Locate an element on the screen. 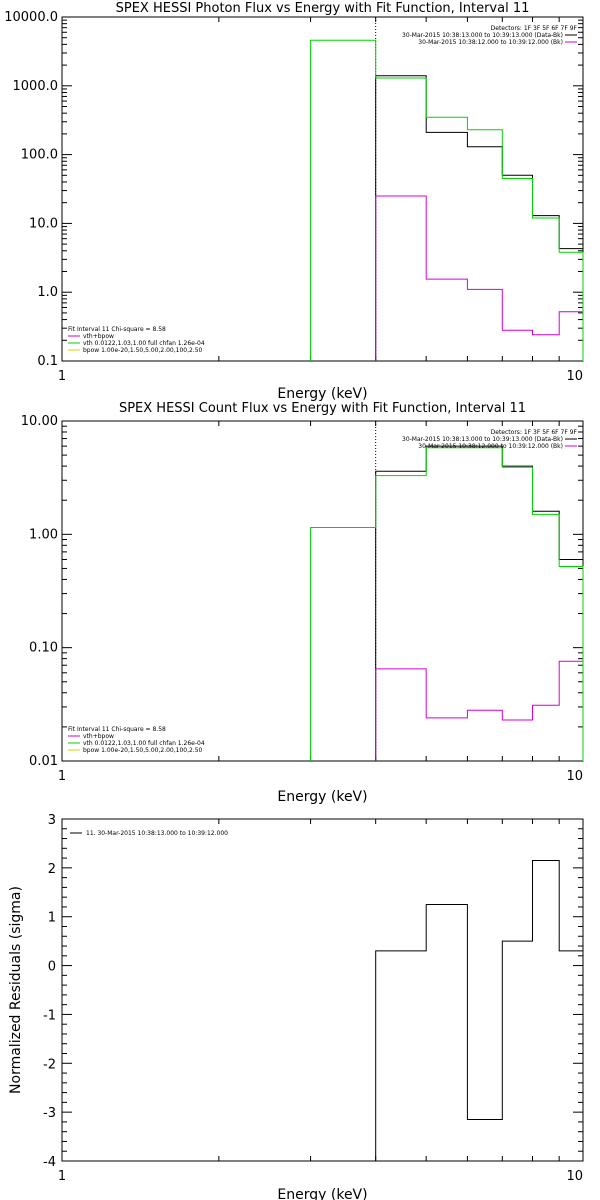 The image size is (600, 1200). panel-3-ytick-label: -3 is located at coordinates (49, 1113).